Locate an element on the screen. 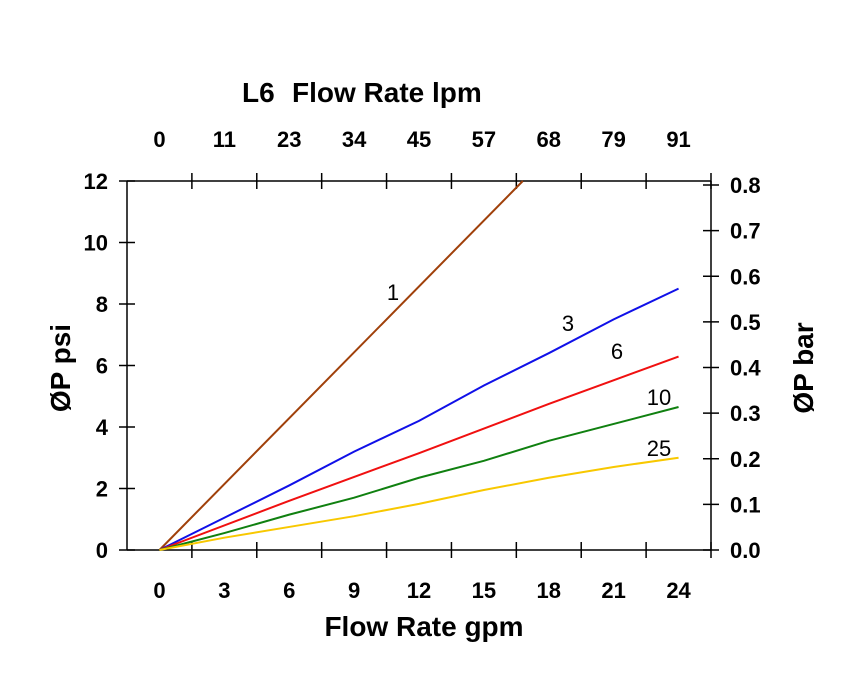 The height and width of the screenshot is (678, 848). x-top-tick-label: 0 is located at coordinates (159, 139).